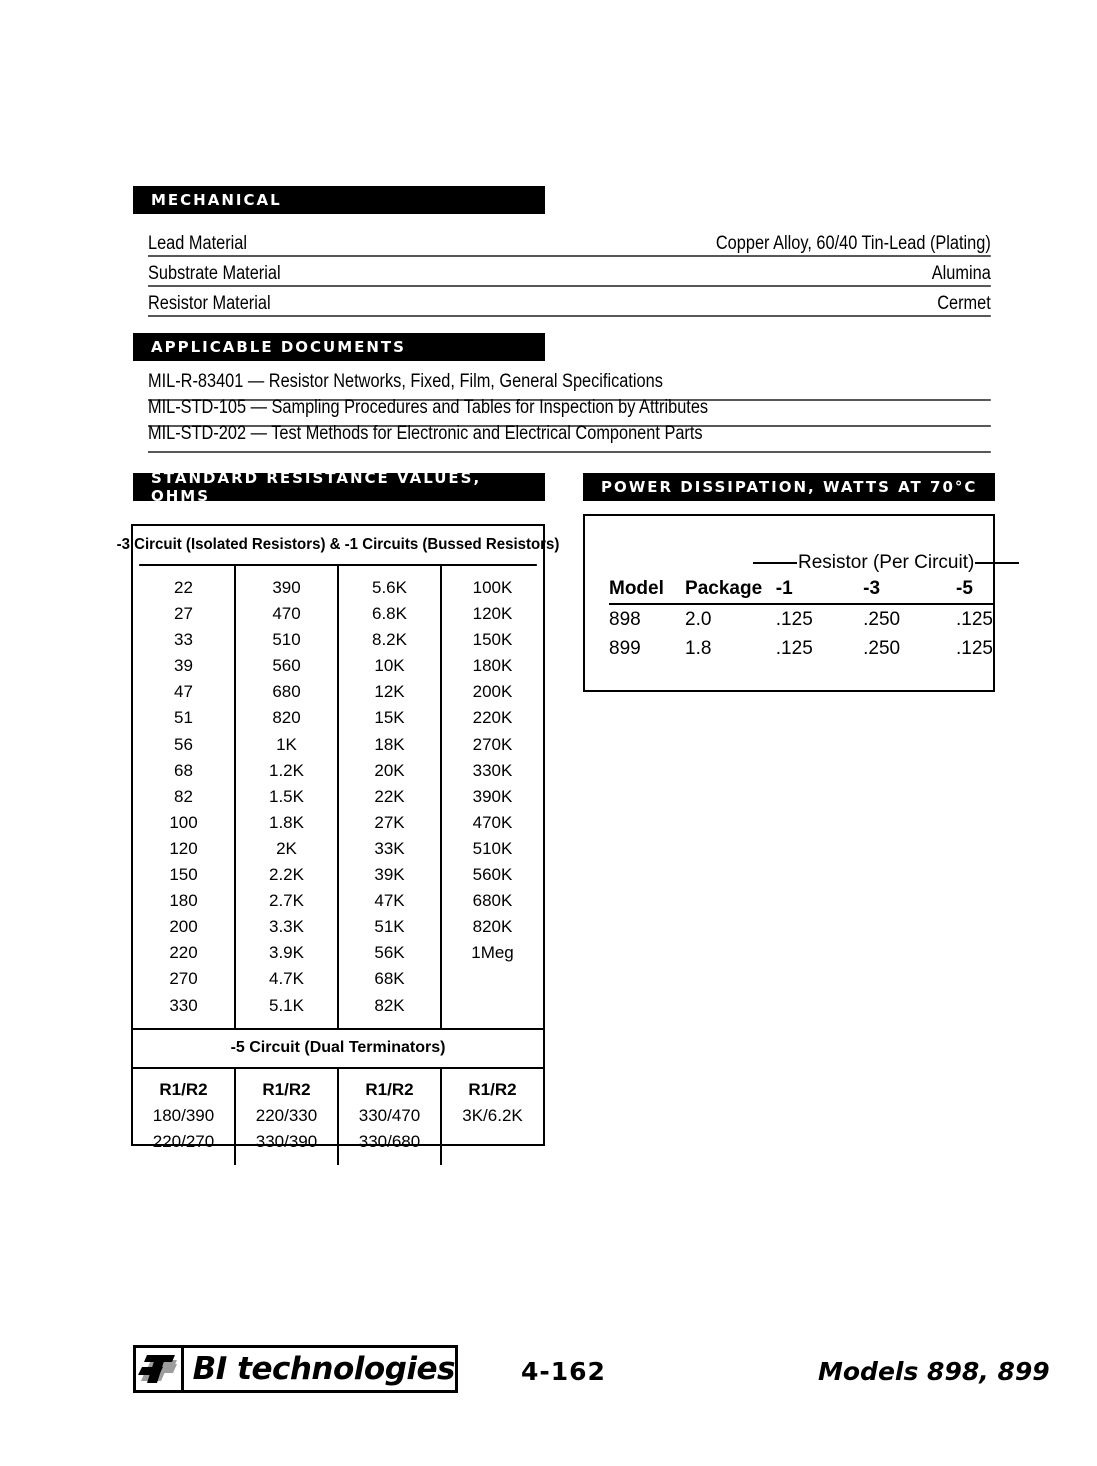 The height and width of the screenshot is (1466, 1097). Describe the element at coordinates (389, 744) in the screenshot. I see `resistance-value-cell: 18K` at that location.